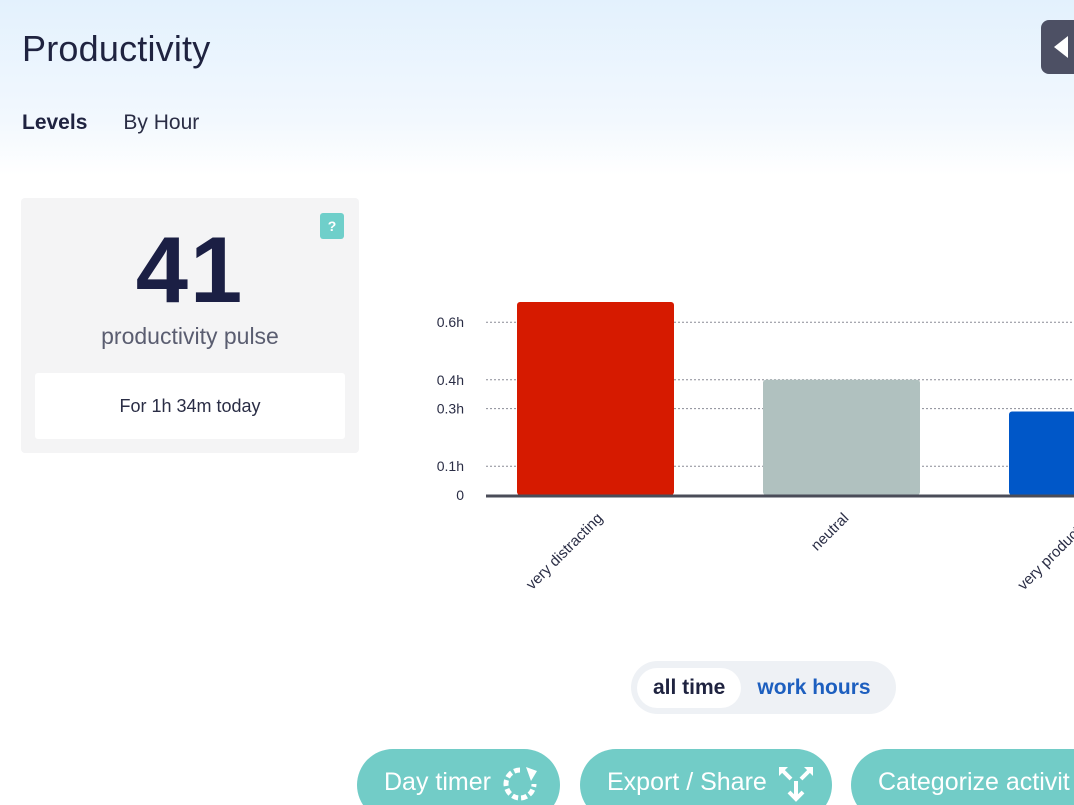  I want to click on pulse-label: productivity pulse, so click(190, 336).